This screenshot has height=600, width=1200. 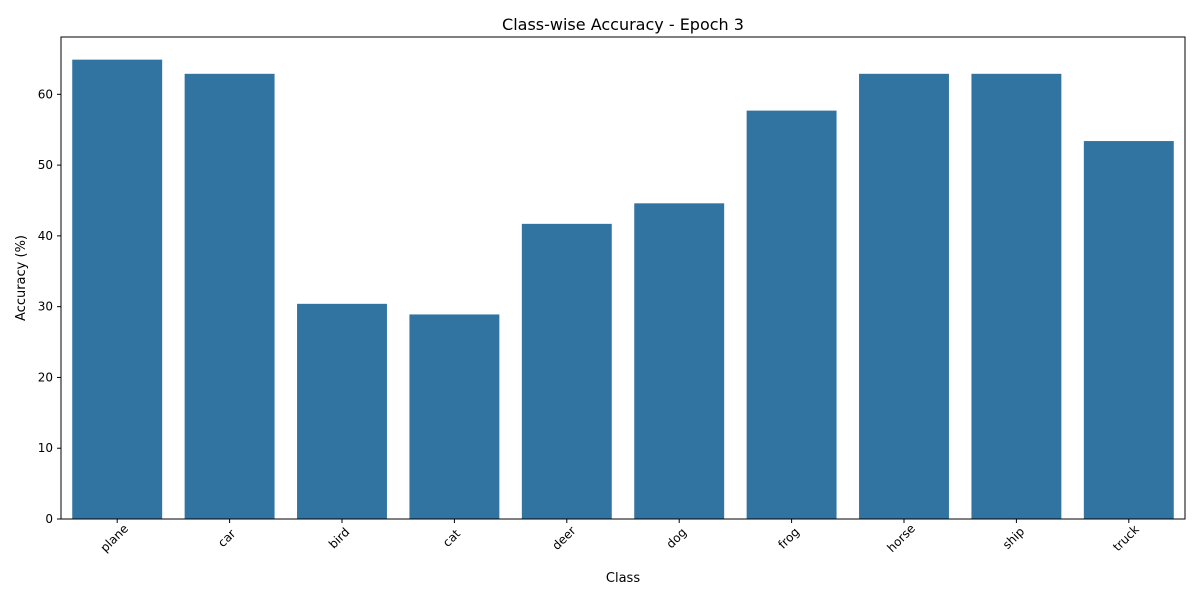 I want to click on bar-cat, so click(x=454, y=416).